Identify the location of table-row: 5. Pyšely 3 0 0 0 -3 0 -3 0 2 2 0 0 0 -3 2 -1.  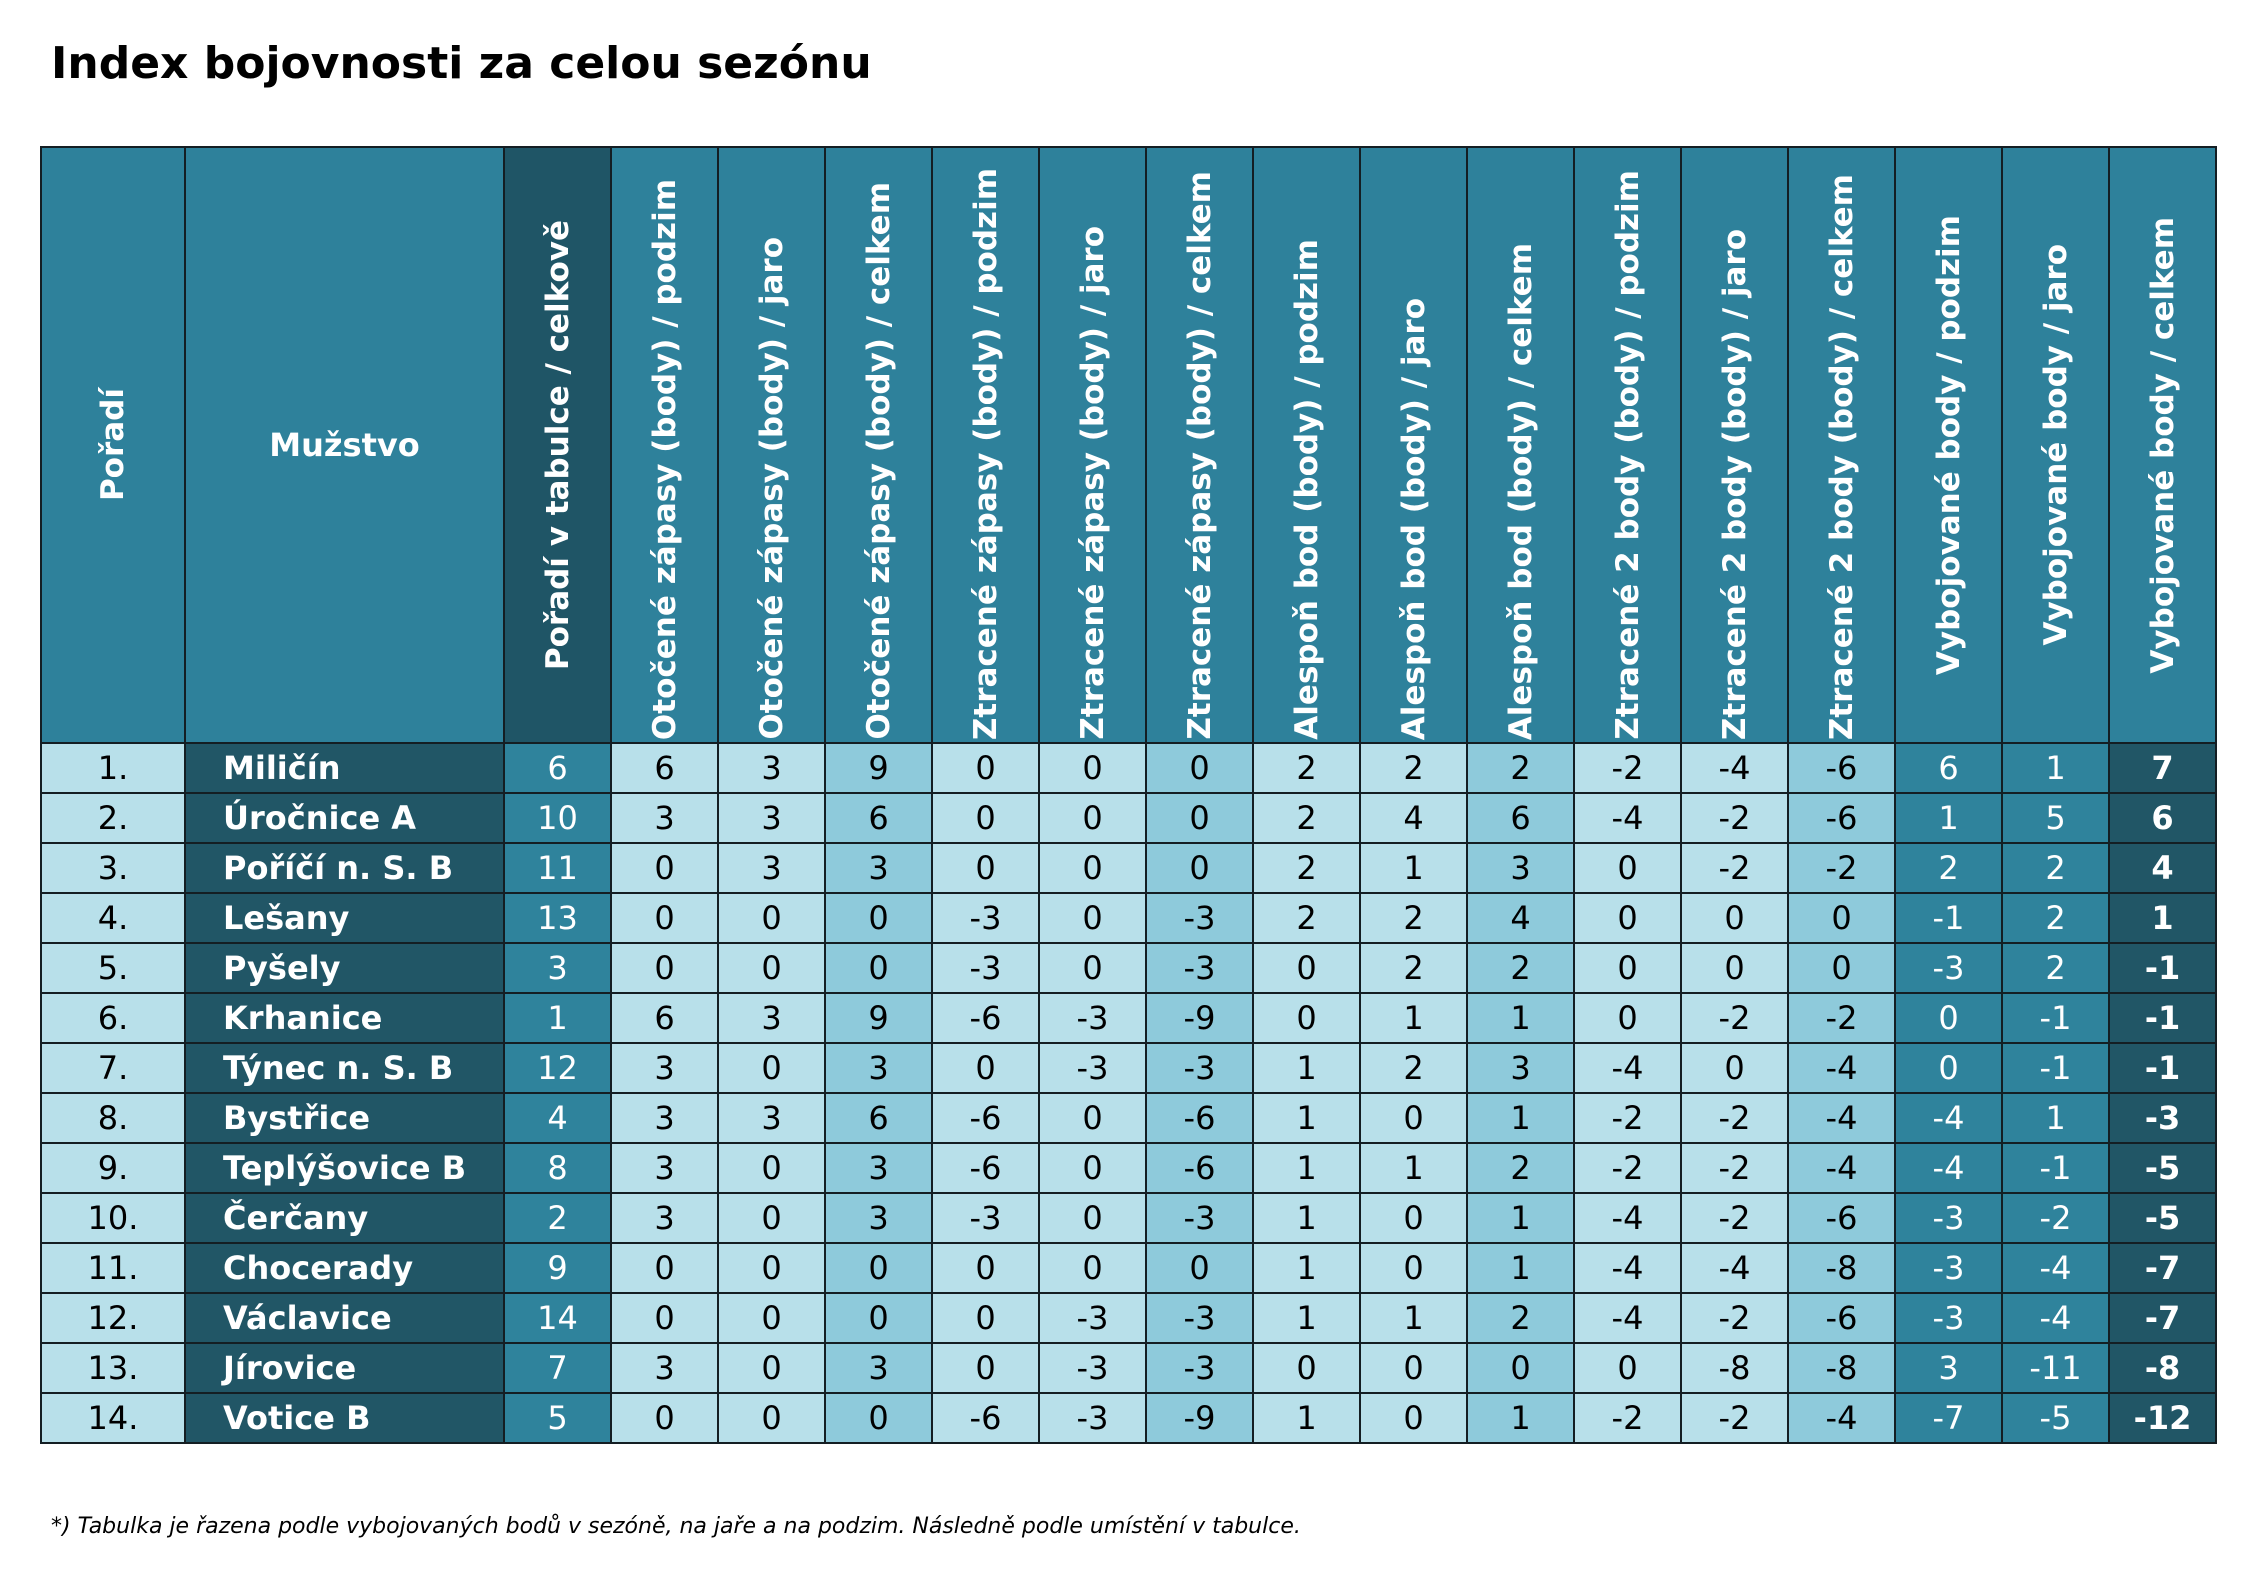
(1128, 968).